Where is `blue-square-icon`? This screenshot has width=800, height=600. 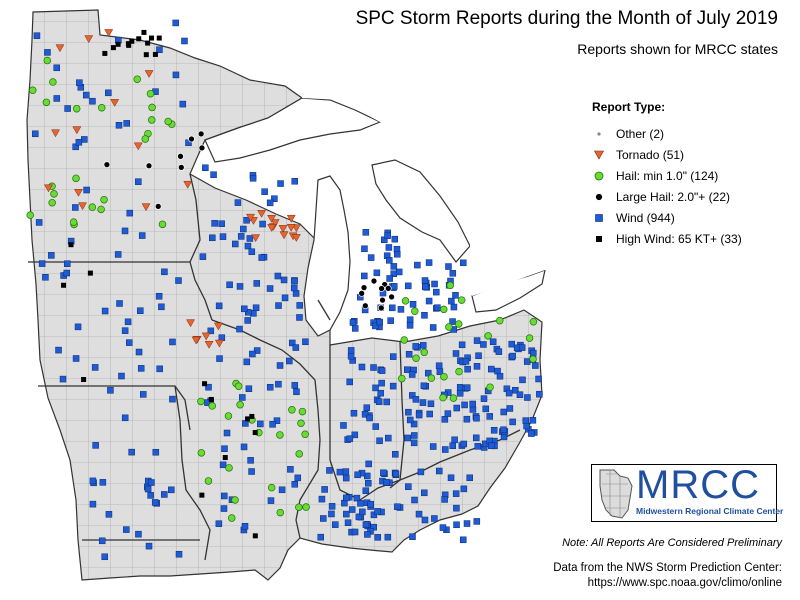 blue-square-icon is located at coordinates (599, 218).